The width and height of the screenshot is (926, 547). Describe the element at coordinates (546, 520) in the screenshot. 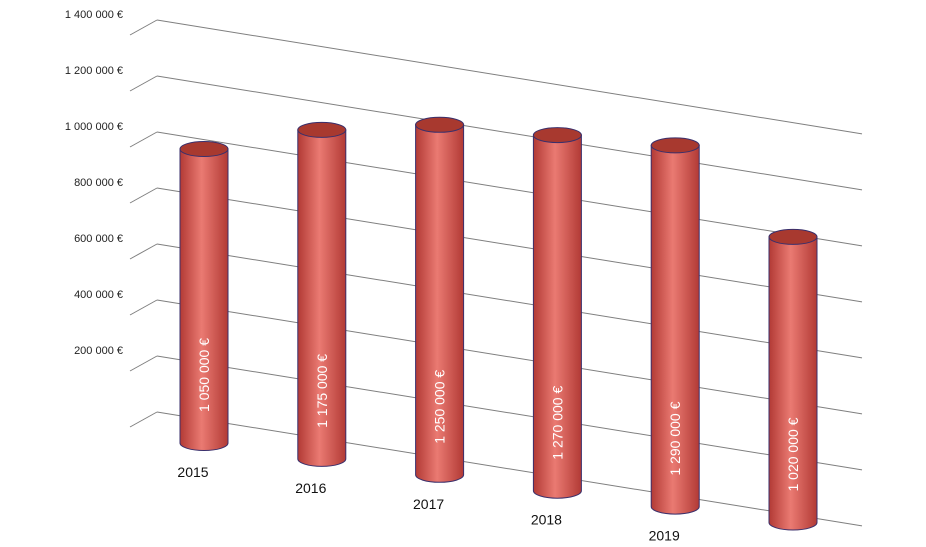

I see `x-tick-label: 2018` at that location.